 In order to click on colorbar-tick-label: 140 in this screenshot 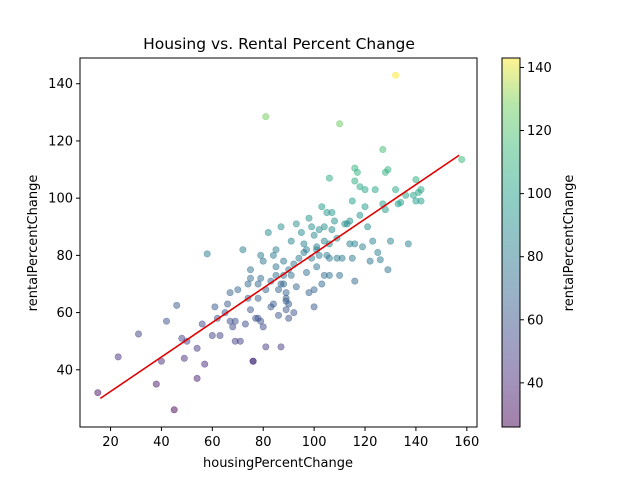, I will do `click(539, 68)`.